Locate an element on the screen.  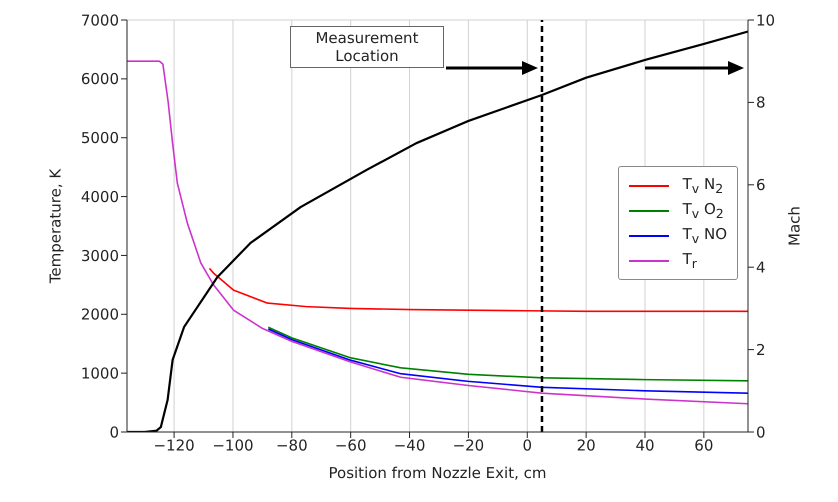
y-tick-label: 4000 is located at coordinates (99, 197).